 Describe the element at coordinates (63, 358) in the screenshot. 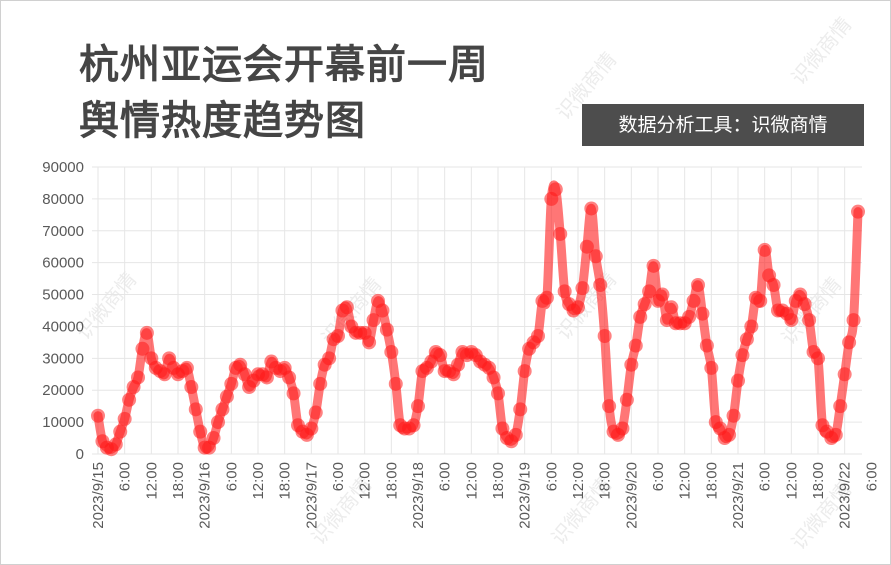

I see `y-tick-label: 30000` at that location.